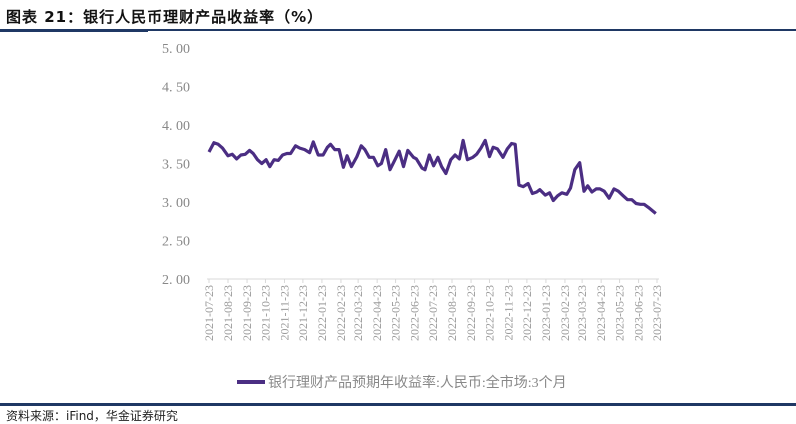 This screenshot has width=796, height=424. What do you see at coordinates (284, 313) in the screenshot?
I see `x-tick-label: 2021-11-23` at bounding box center [284, 313].